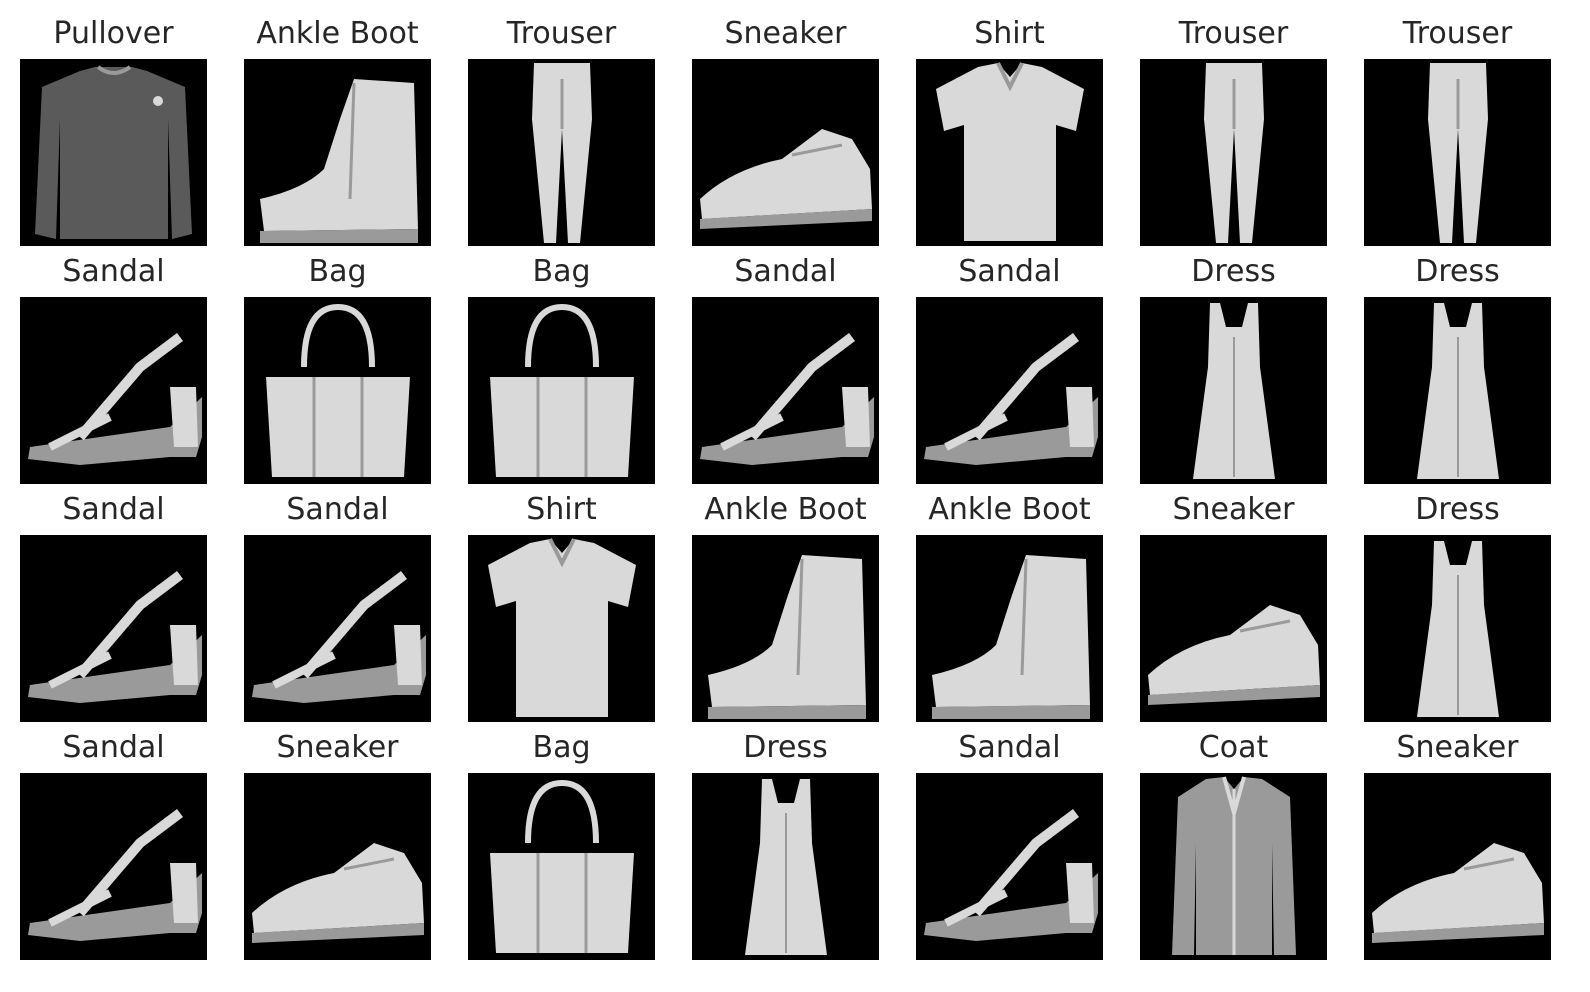  Describe the element at coordinates (1233, 748) in the screenshot. I see `cell-title: Coat` at that location.